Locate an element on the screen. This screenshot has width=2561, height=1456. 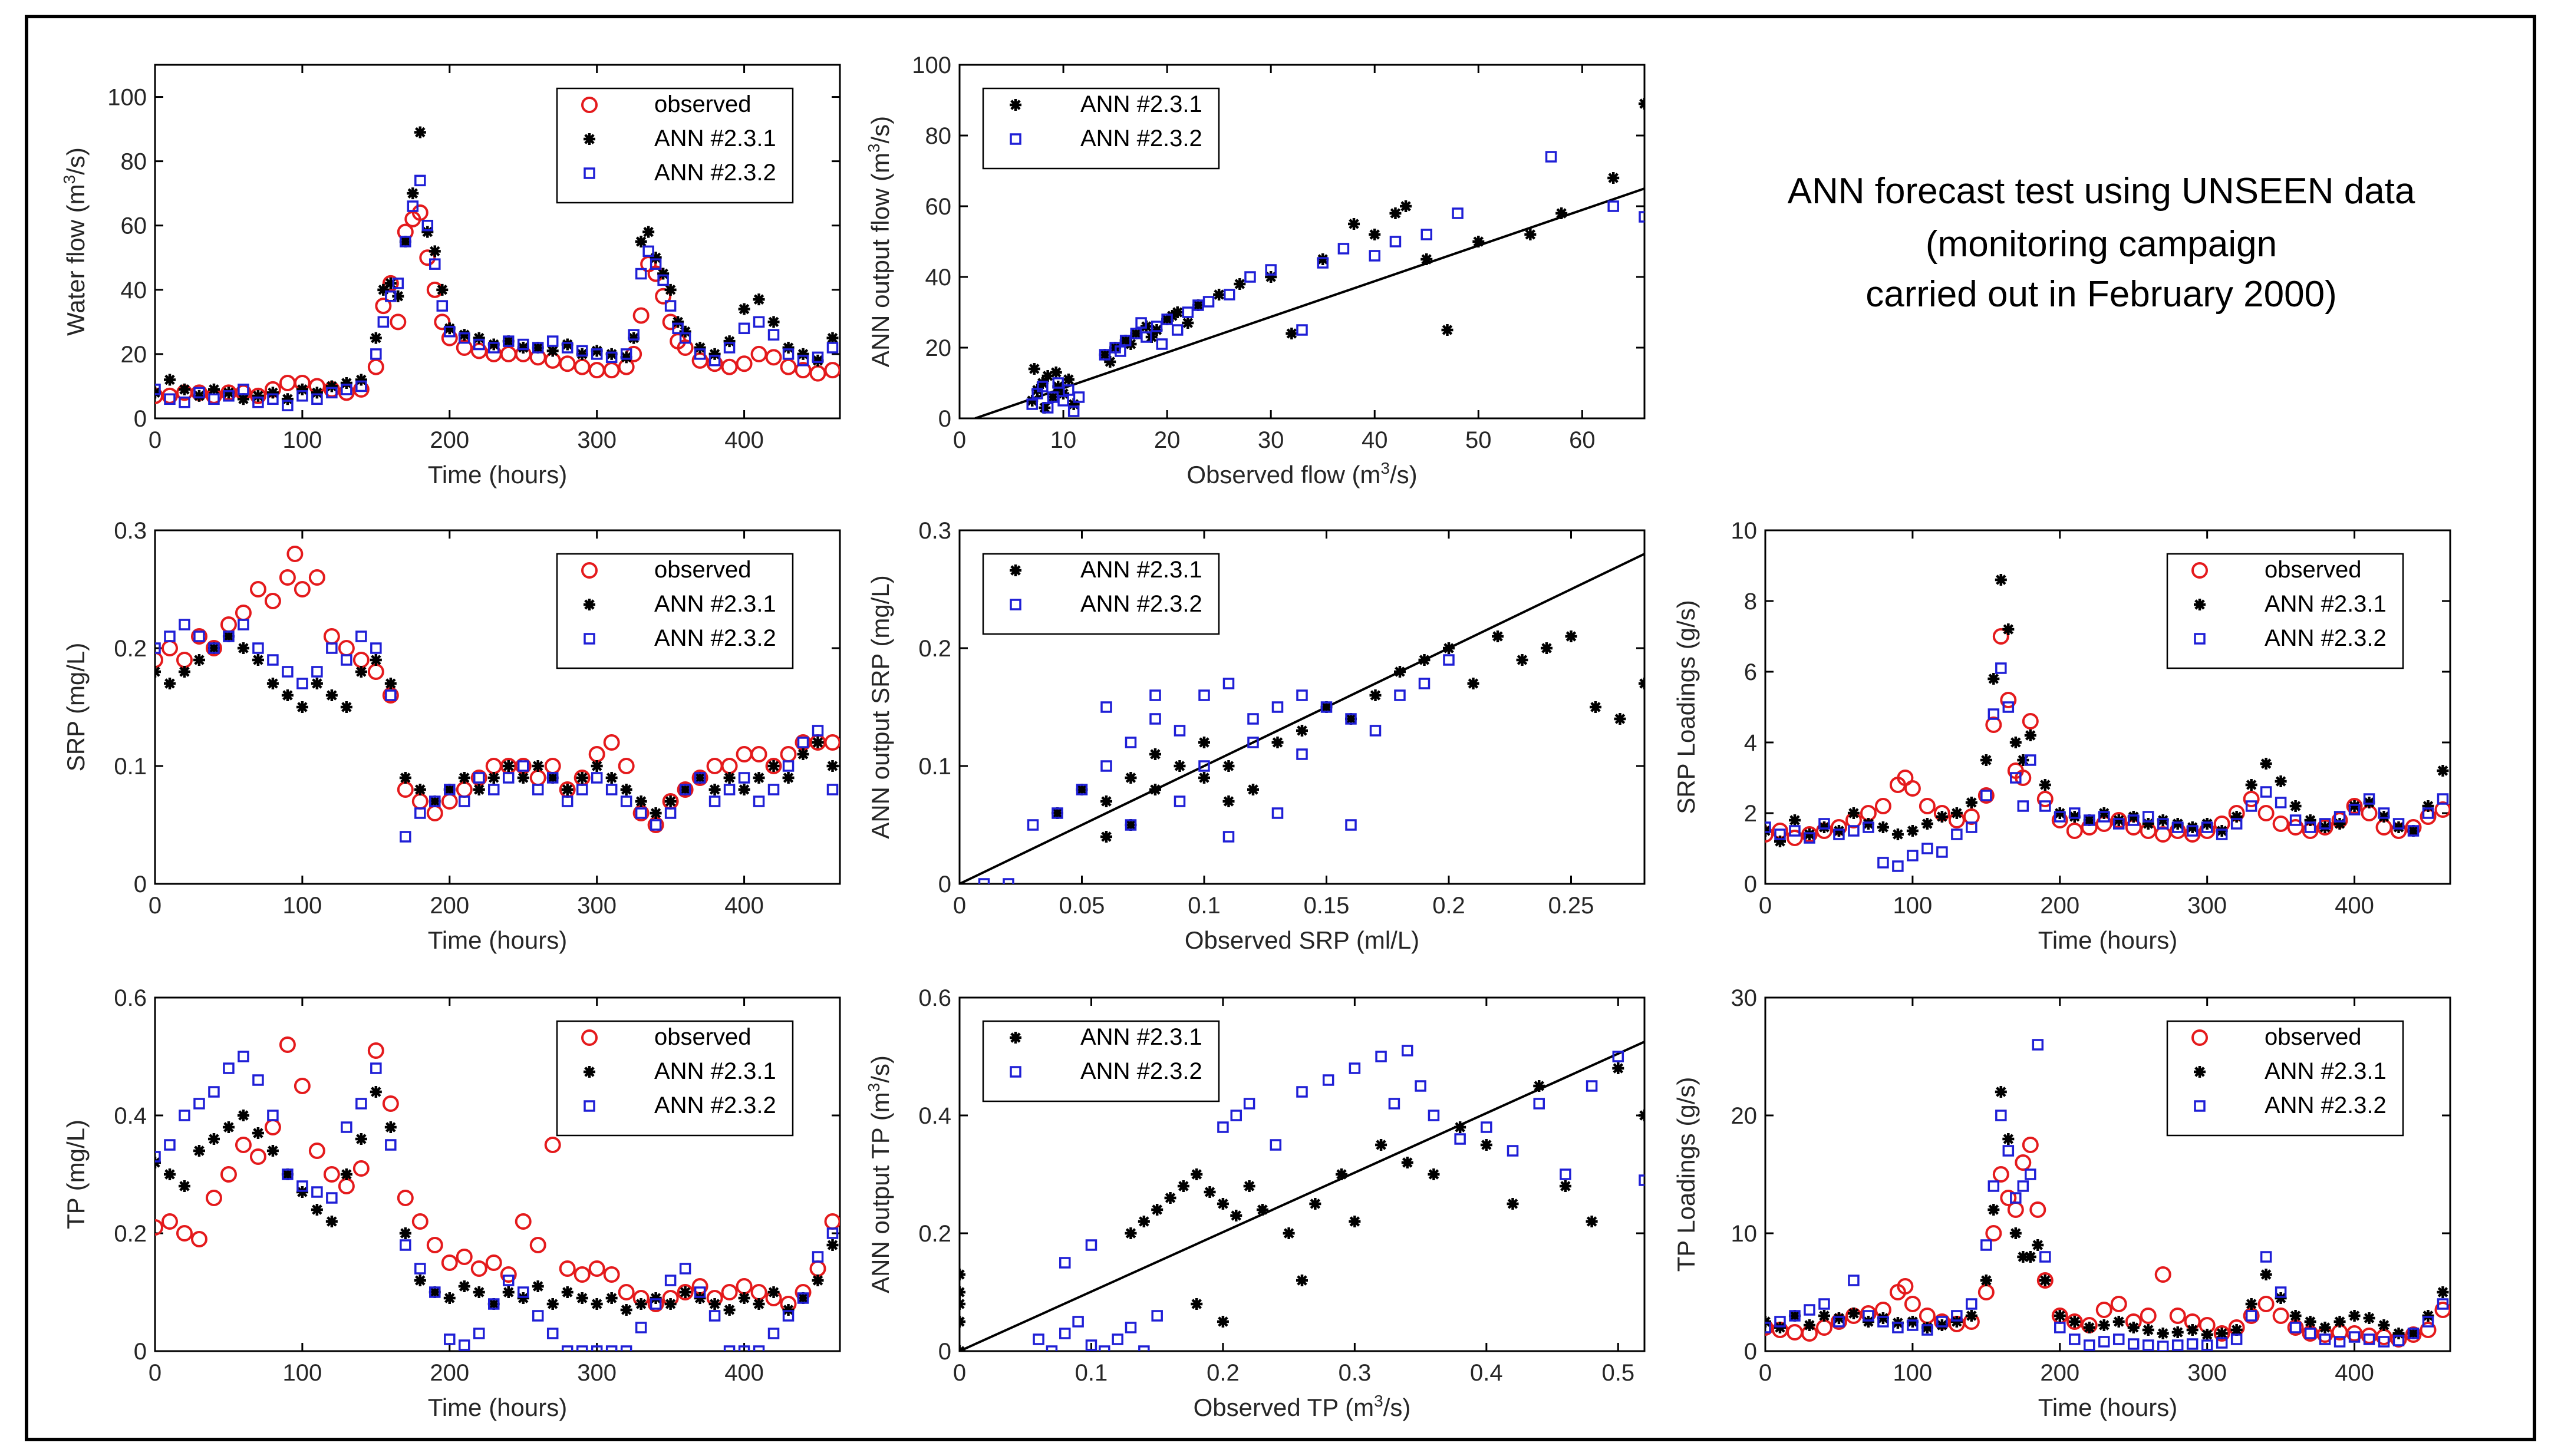
annotation-line-1: ANN forecast test using UNSEEN data is located at coordinates (2101, 191).